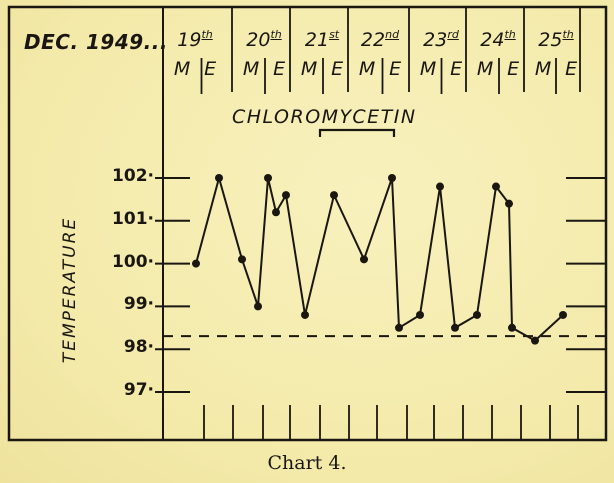  I want to click on y-tick-label: 100·, so click(133, 261).